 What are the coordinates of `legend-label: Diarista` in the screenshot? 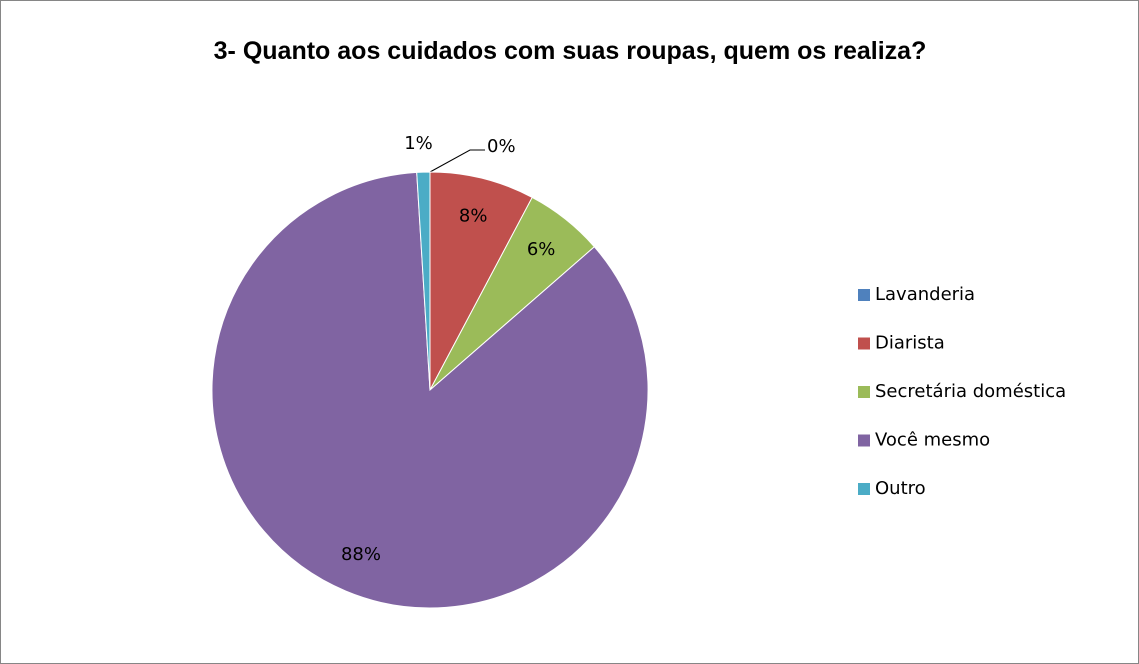 It's located at (910, 343).